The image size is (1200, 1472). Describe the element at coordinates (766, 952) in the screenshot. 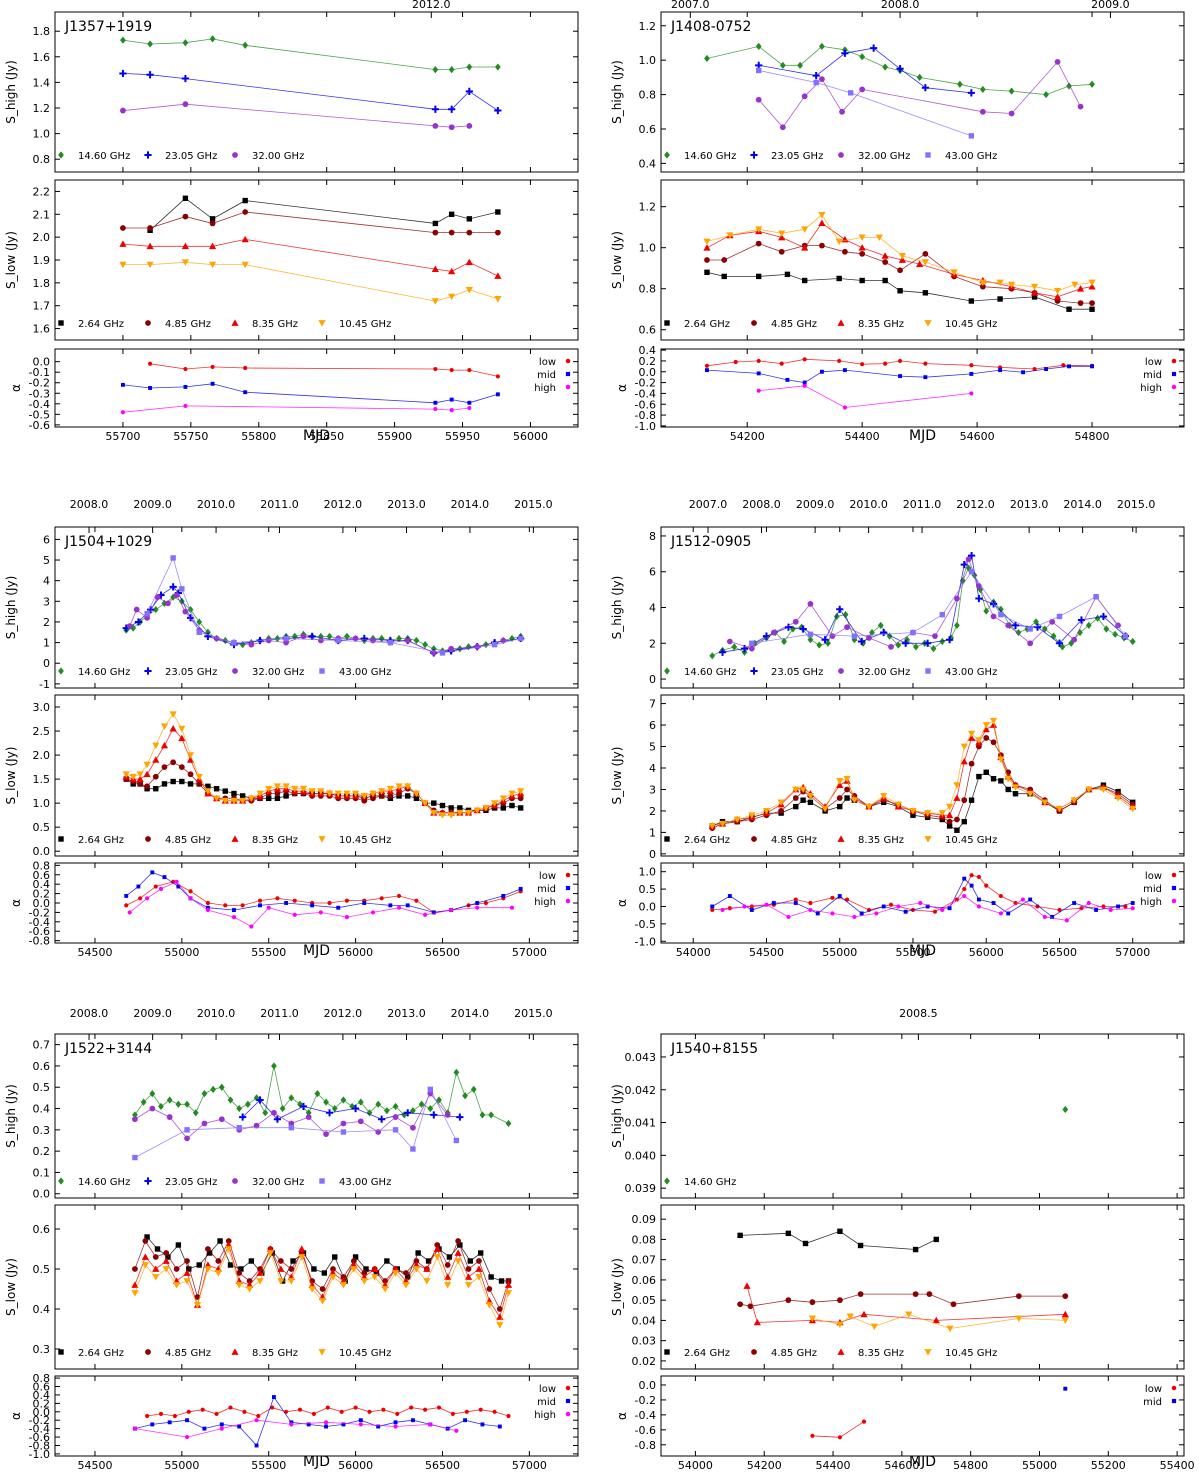

I see `x-tick-label: 54500` at that location.